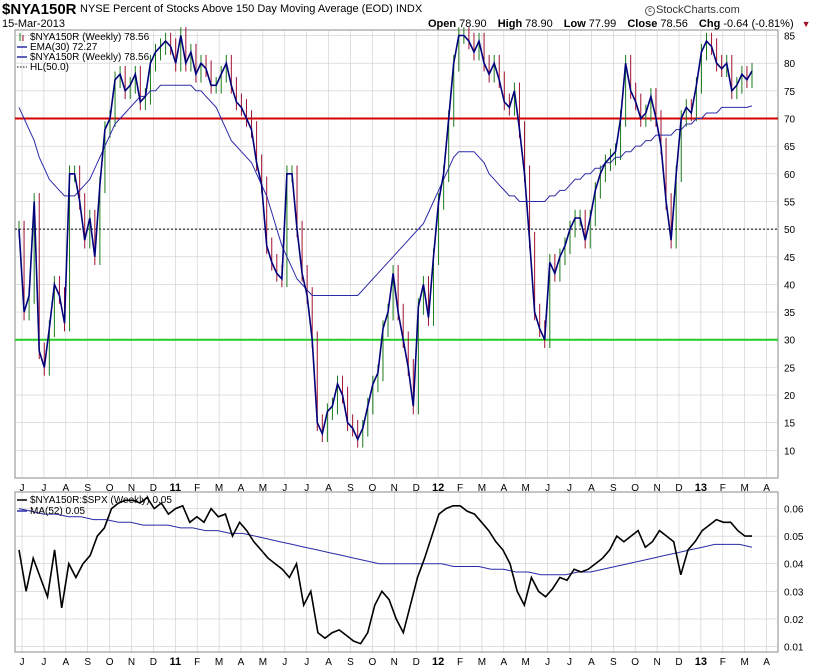 Image resolution: width=820 pixels, height=668 pixels. I want to click on y-tick-label: 0.06, so click(794, 510).